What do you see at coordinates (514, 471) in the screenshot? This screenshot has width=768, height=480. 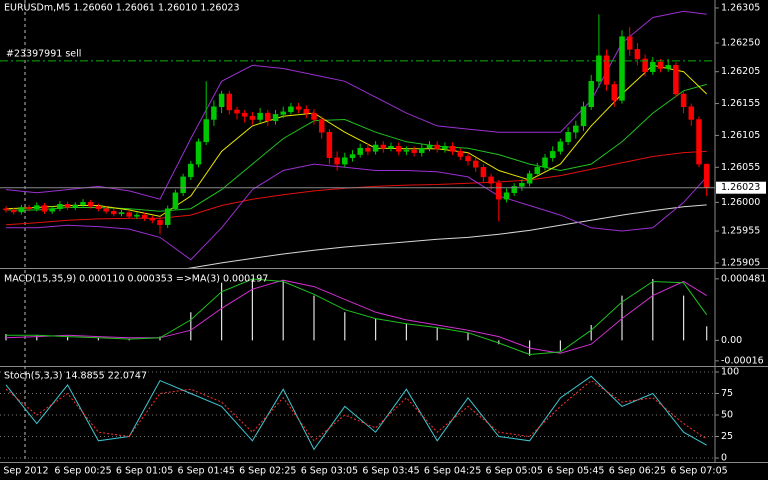 I see `x-tick-label: 6 Sep 05:05` at bounding box center [514, 471].